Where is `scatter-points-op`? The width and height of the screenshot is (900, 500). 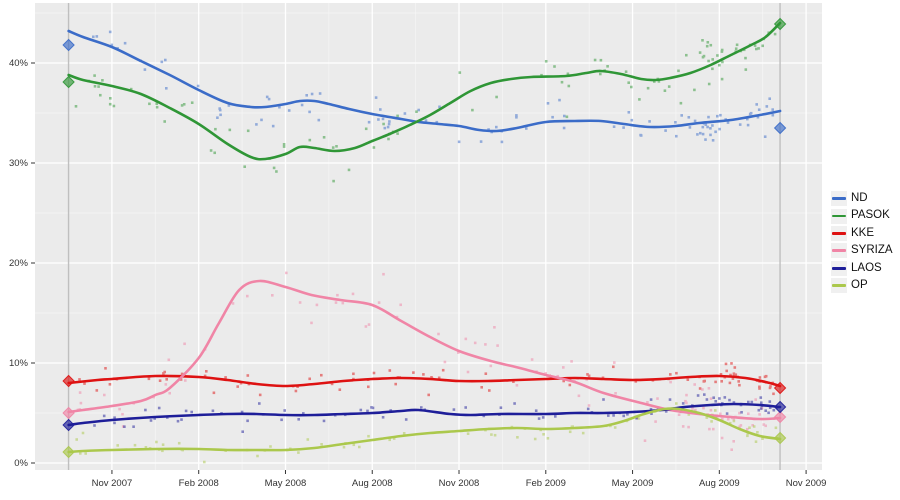 scatter-points-op is located at coordinates (427, 433).